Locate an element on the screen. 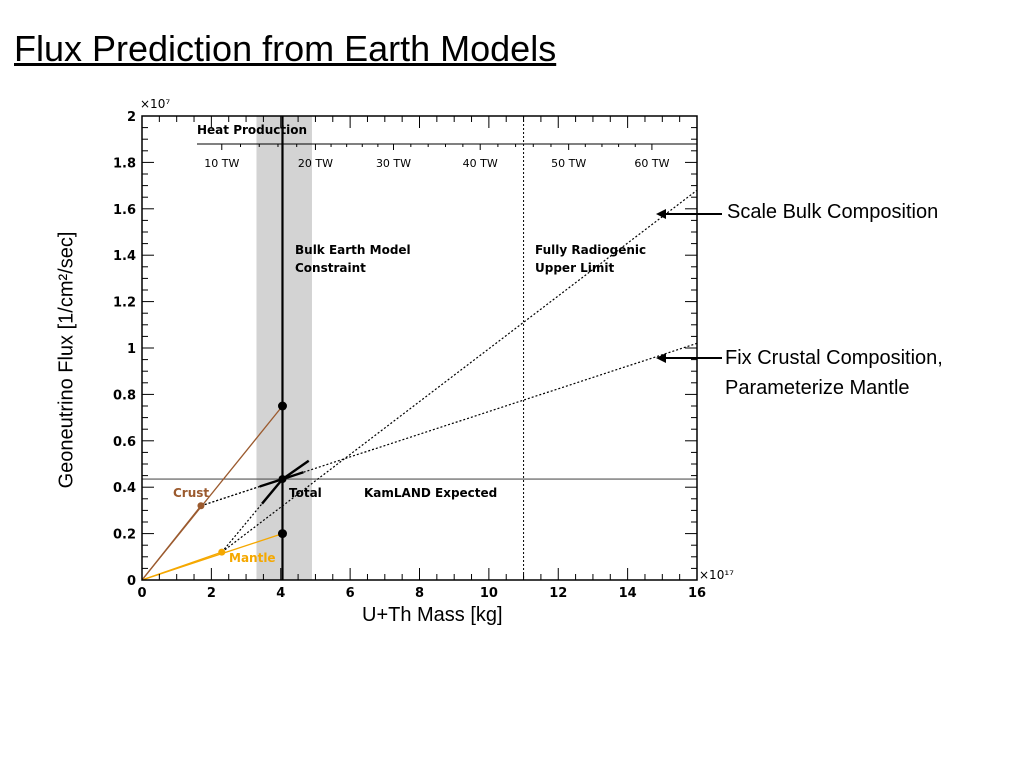 This screenshot has height=768, width=1024. bulk-earth-label-line2: Constraint is located at coordinates (330, 268).